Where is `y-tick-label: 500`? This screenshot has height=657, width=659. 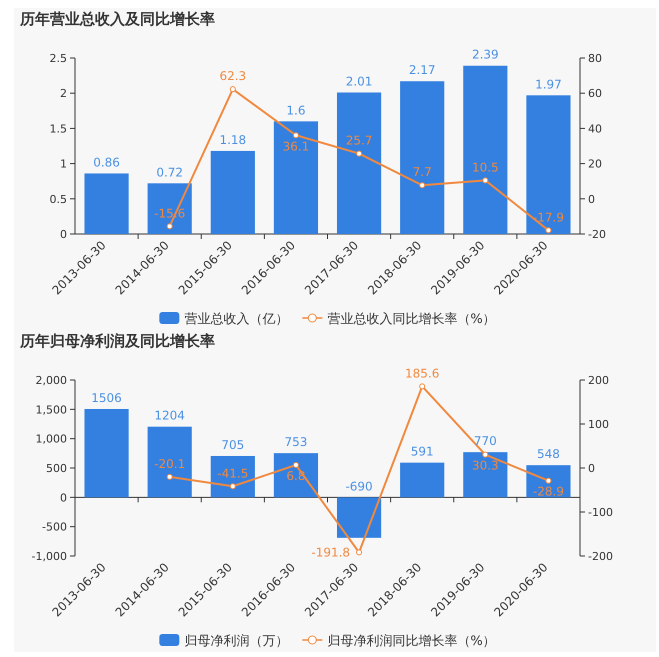
y-tick-label: 500 is located at coordinates (56, 468).